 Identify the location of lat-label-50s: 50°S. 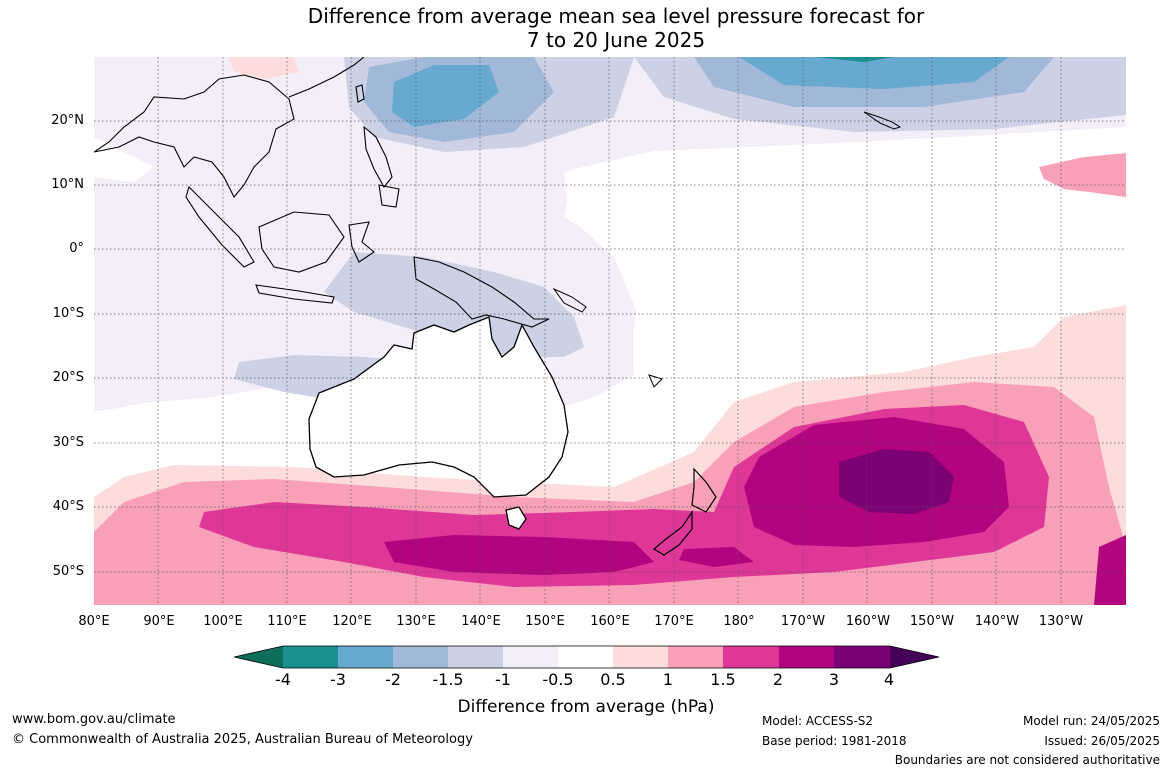
(68, 571).